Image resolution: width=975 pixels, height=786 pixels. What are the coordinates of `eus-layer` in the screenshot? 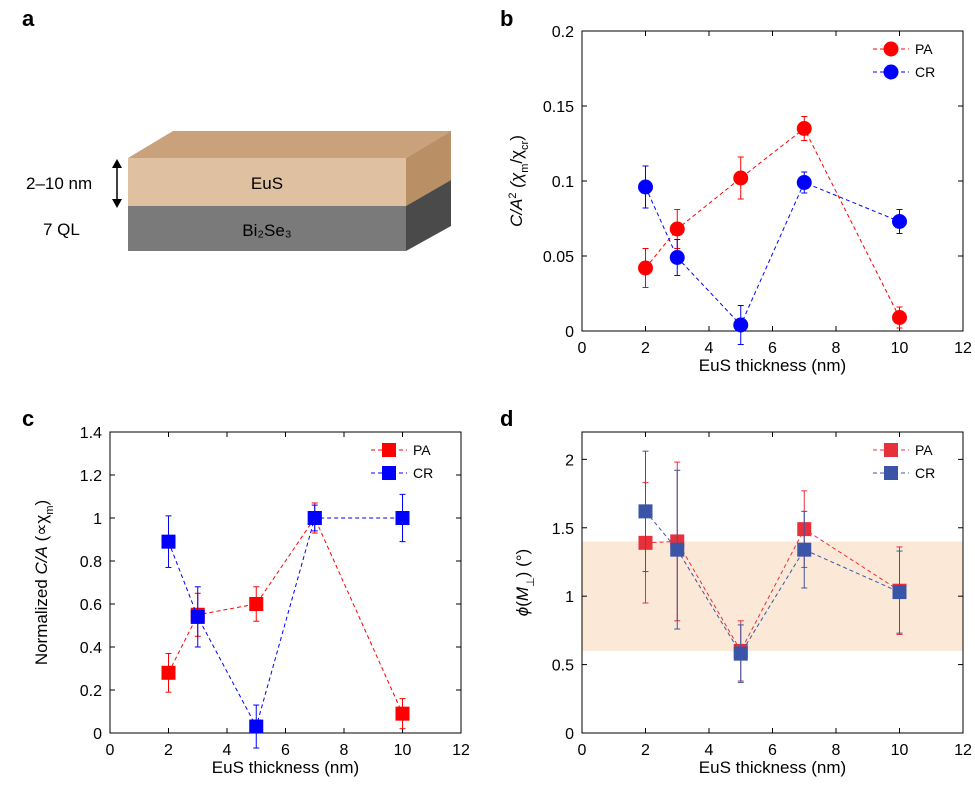 It's located at (267, 182).